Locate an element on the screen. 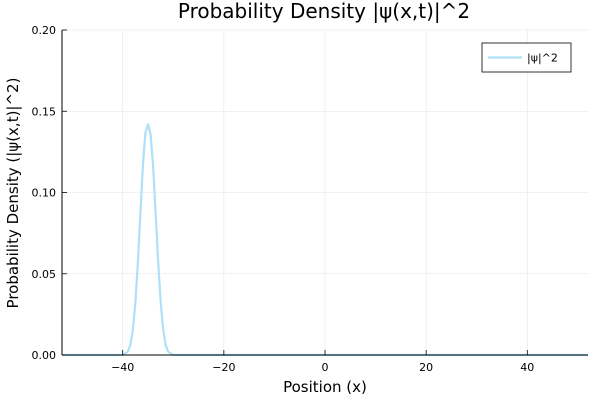 This screenshot has width=600, height=400. chart-title: Probability Density |ψ(x,t)|^2 is located at coordinates (324, 11).